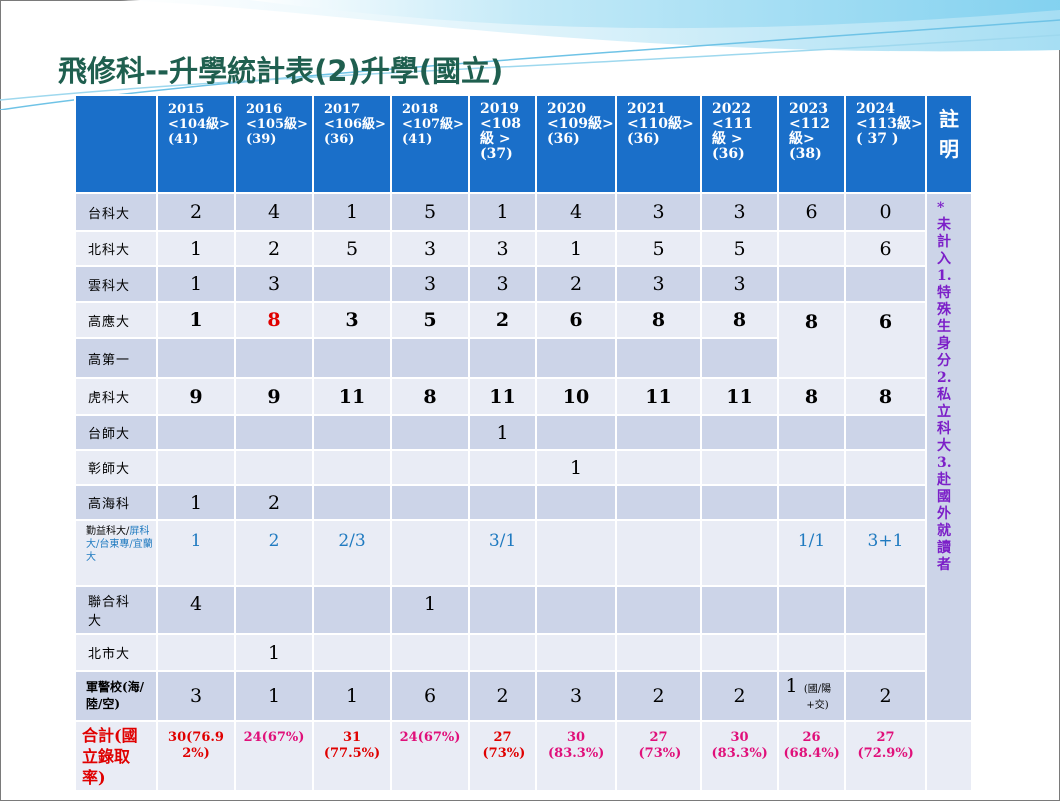  What do you see at coordinates (739, 144) in the screenshot?
I see `year-header: 2022 <111級 > (36)` at bounding box center [739, 144].